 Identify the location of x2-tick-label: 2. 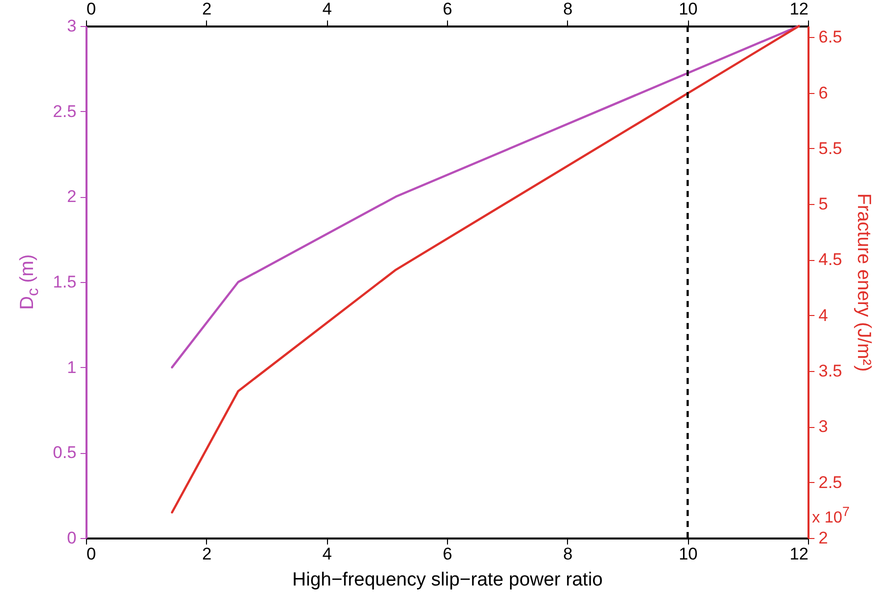
(207, 9).